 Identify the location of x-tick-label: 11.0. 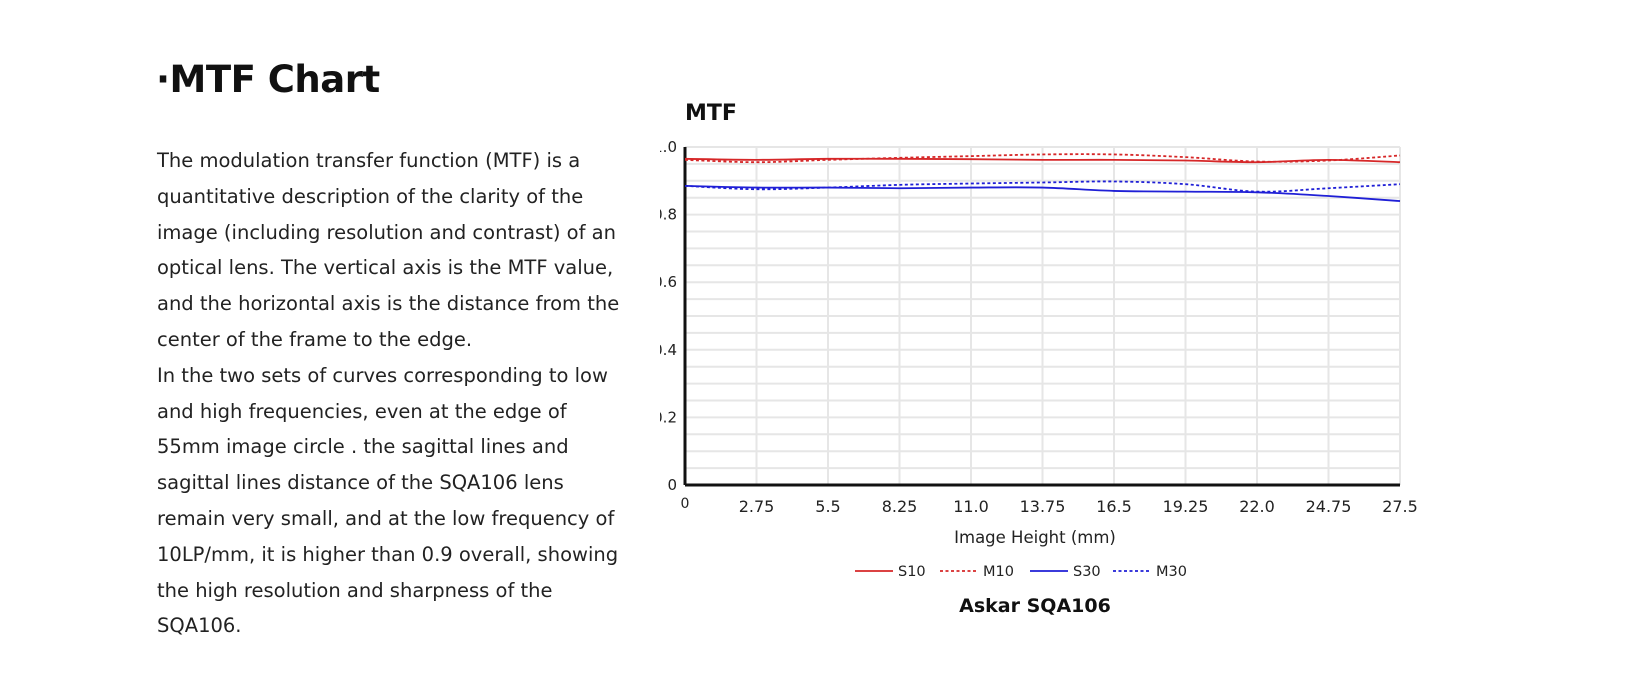
(971, 506).